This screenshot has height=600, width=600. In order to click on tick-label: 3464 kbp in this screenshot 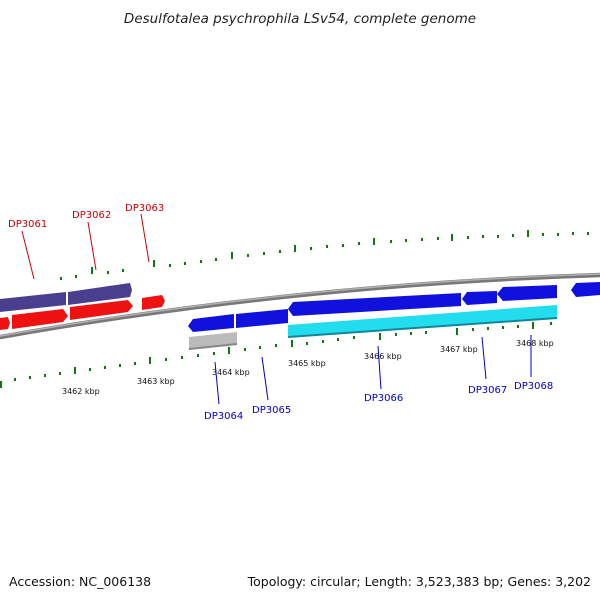, I will do `click(231, 372)`.